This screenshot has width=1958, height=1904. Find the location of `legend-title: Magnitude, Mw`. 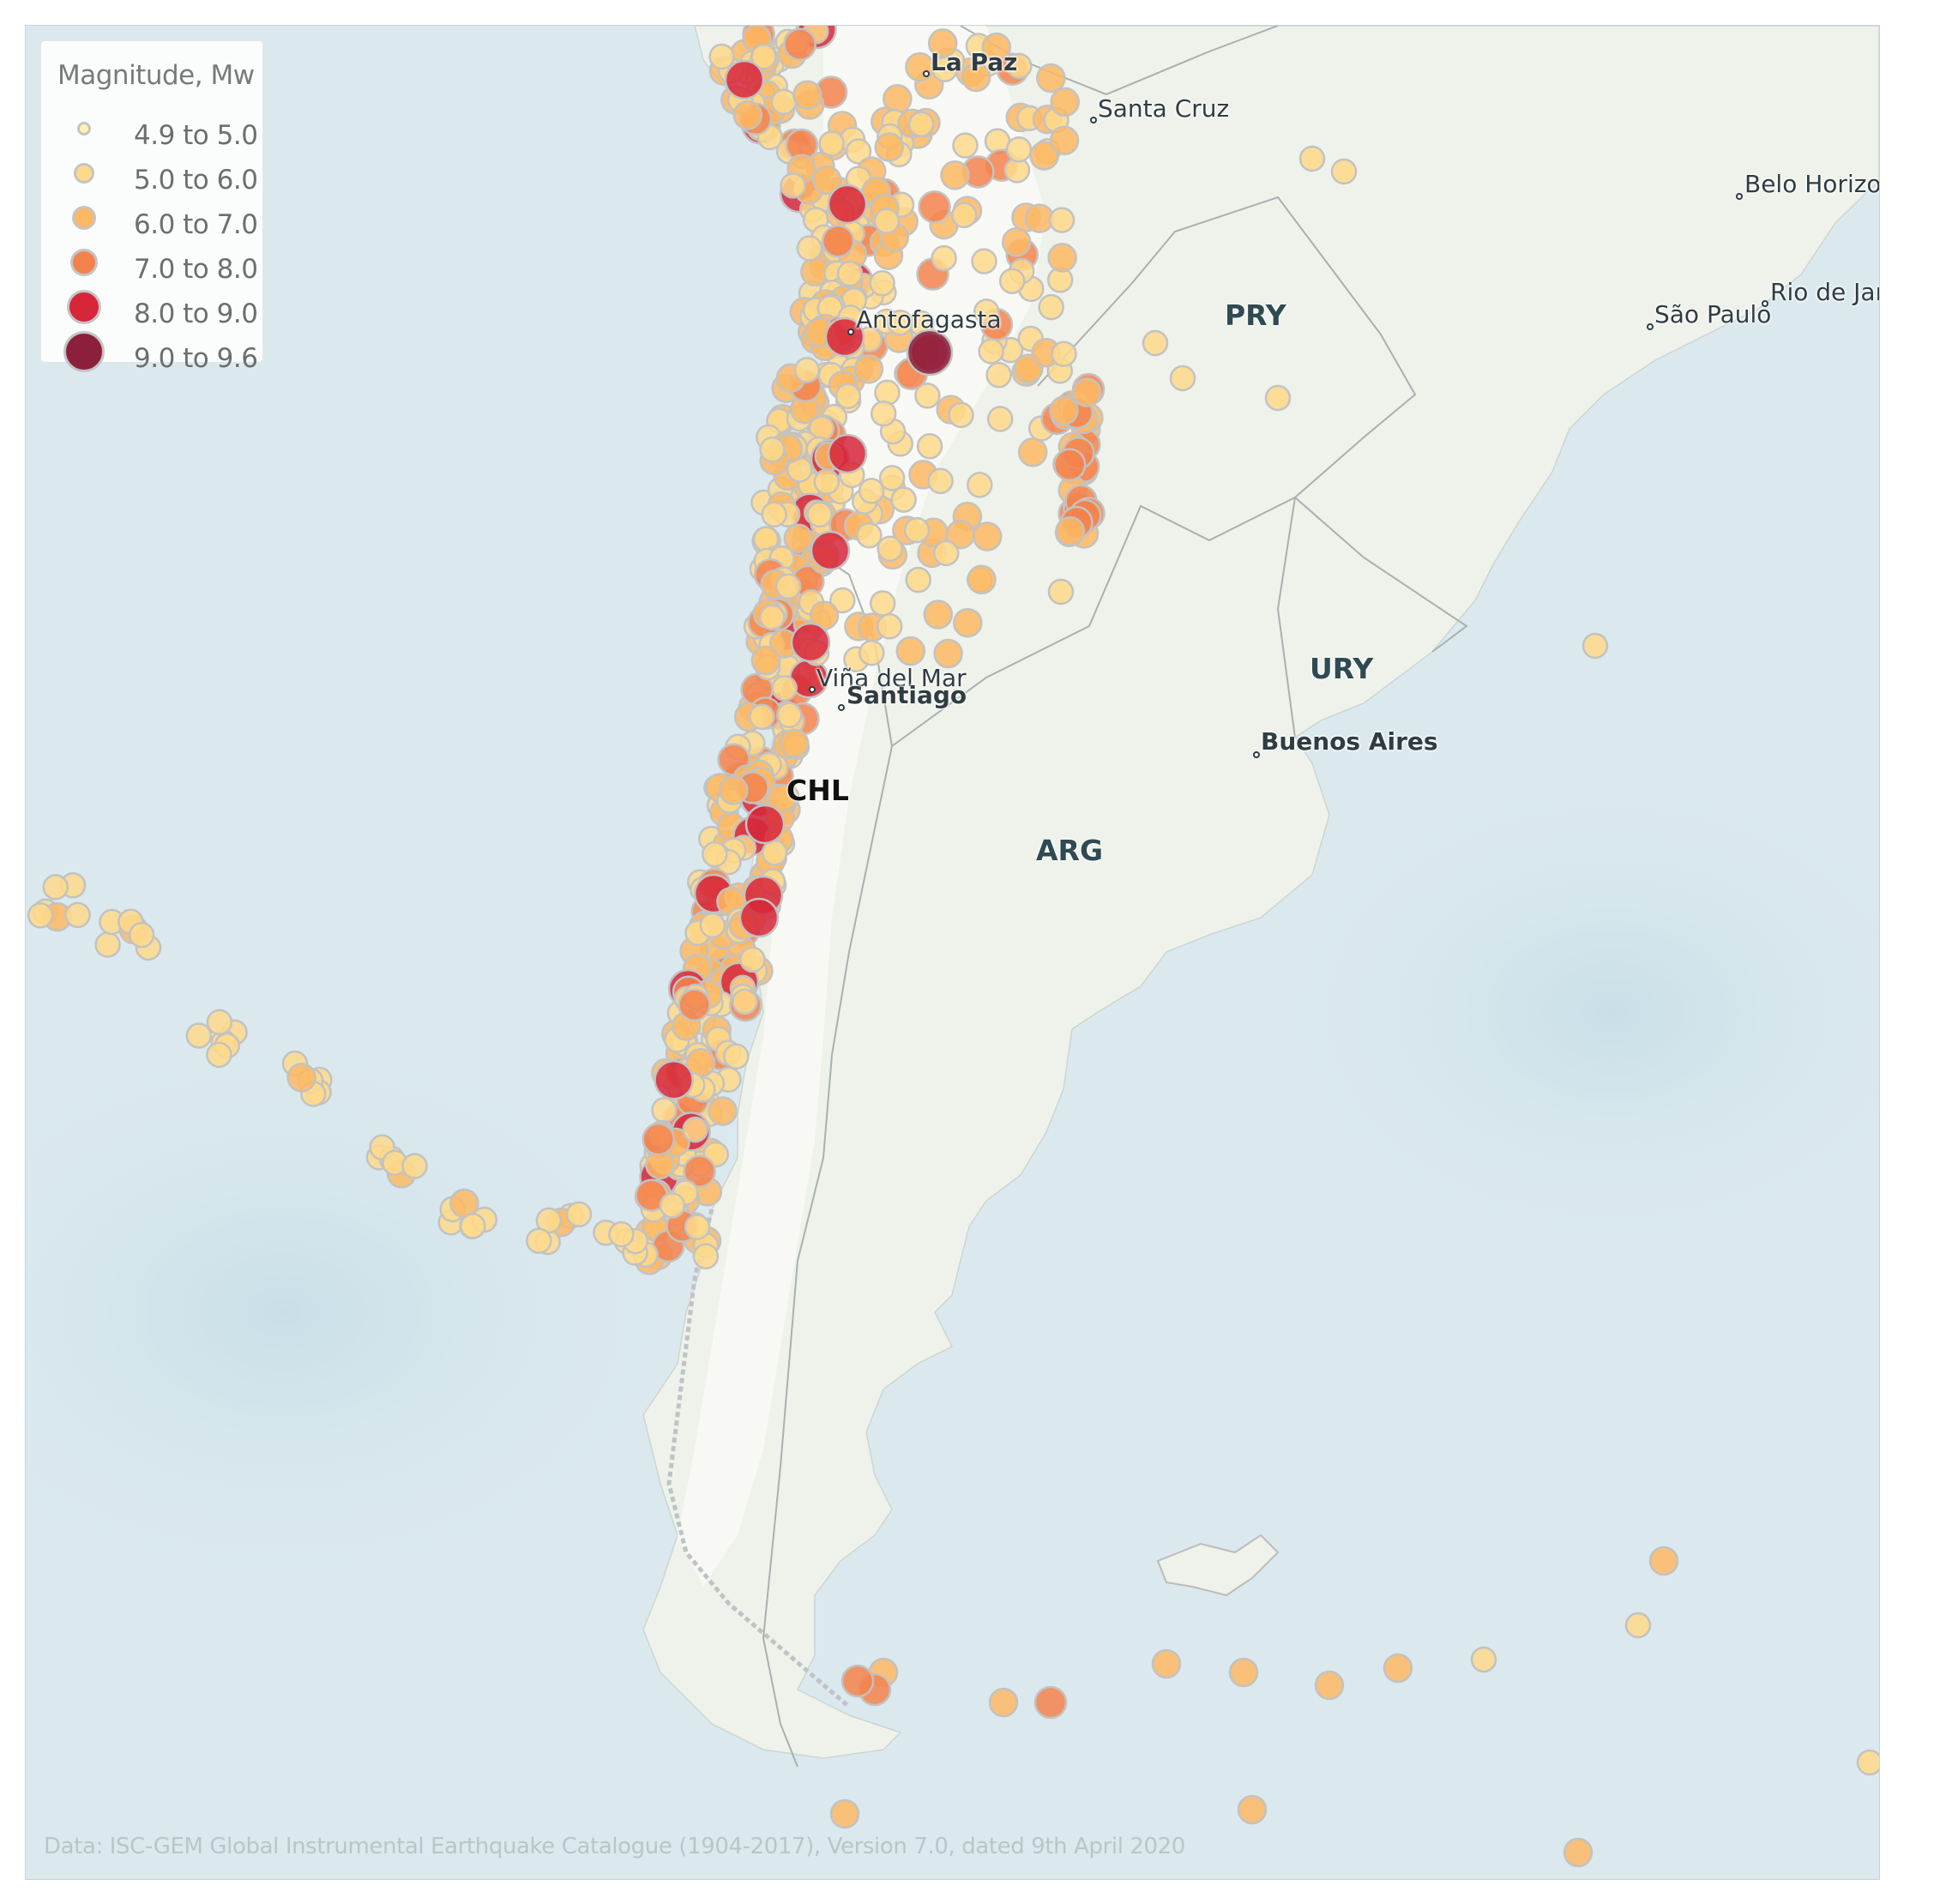

legend-title: Magnitude, Mw is located at coordinates (156, 75).